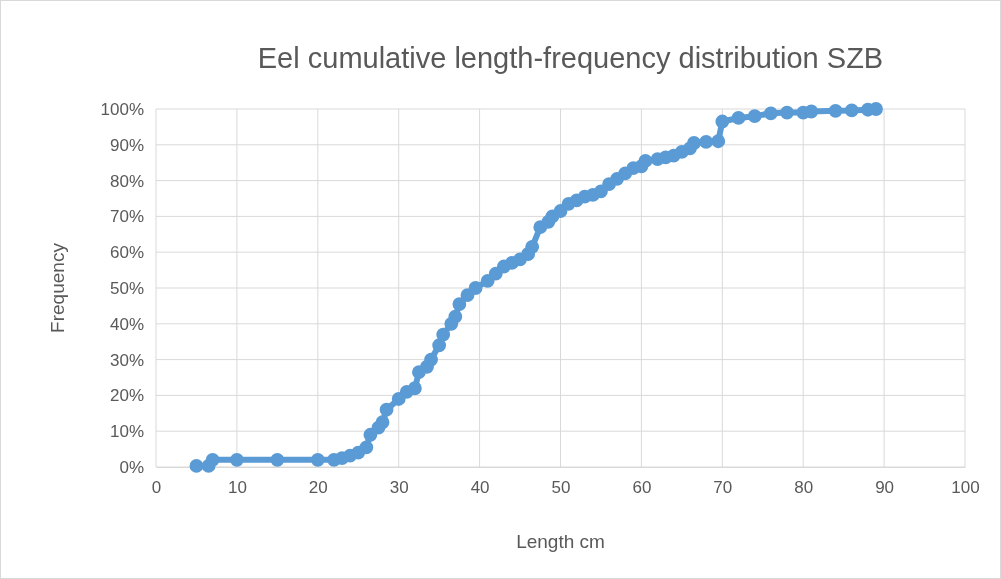 Image resolution: width=1001 pixels, height=579 pixels. Describe the element at coordinates (122, 109) in the screenshot. I see `y-tick-label: 100%` at that location.